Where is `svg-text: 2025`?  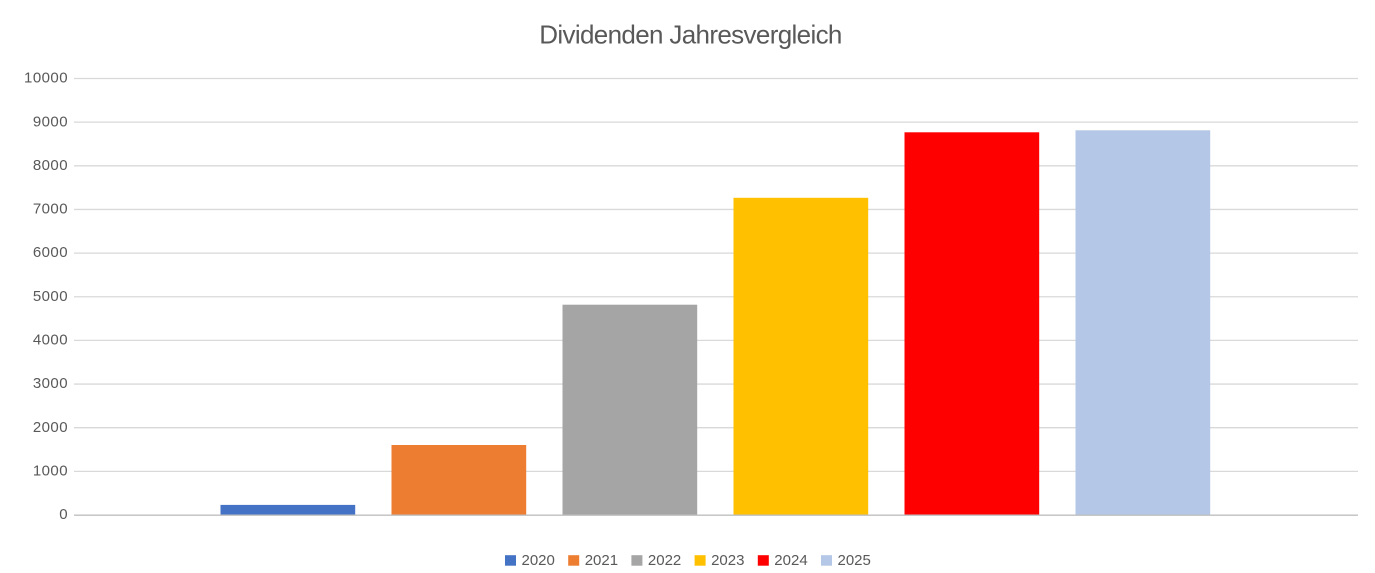
svg-text: 2025 is located at coordinates (854, 560).